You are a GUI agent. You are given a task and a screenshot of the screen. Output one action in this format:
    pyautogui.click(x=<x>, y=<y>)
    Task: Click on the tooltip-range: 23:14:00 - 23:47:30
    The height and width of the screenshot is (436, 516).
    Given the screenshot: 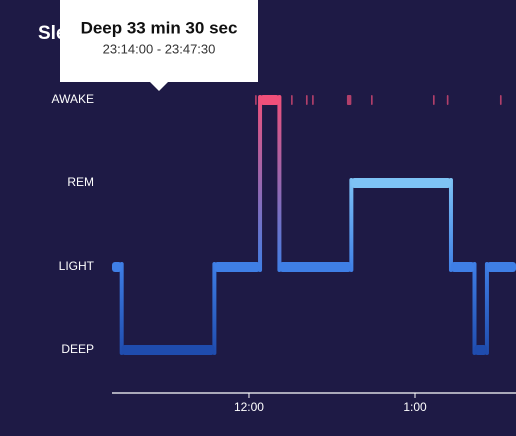 What is the action you would take?
    pyautogui.click(x=159, y=48)
    